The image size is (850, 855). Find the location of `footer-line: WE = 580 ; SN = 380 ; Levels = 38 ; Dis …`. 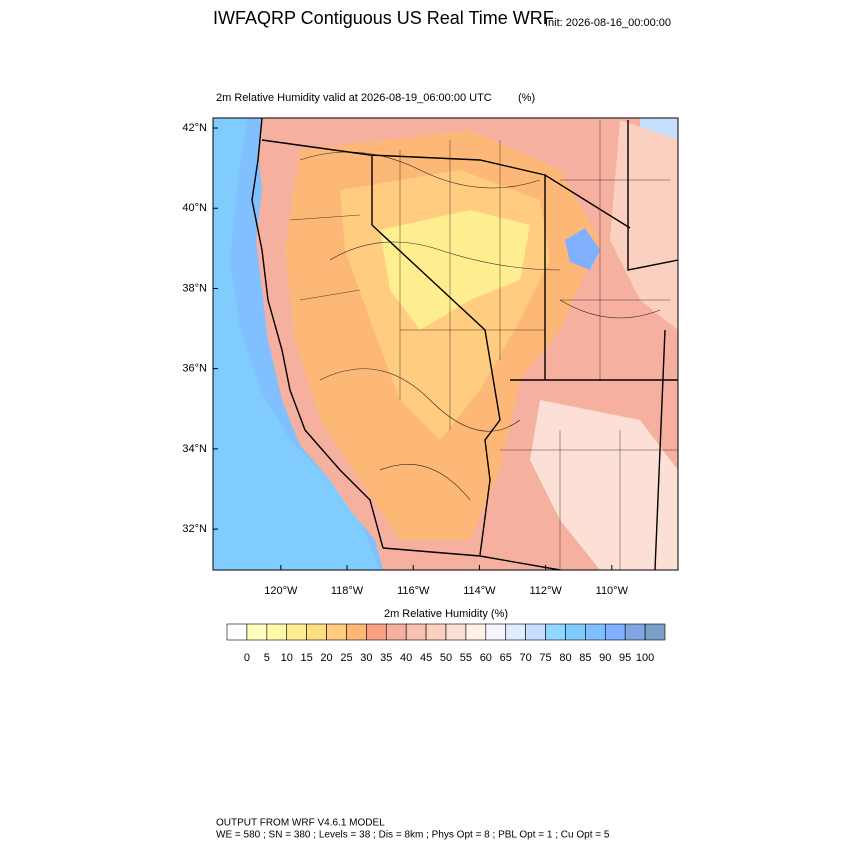

footer-line: WE = 580 ; SN = 380 ; Levels = 38 ; Dis … is located at coordinates (413, 835).